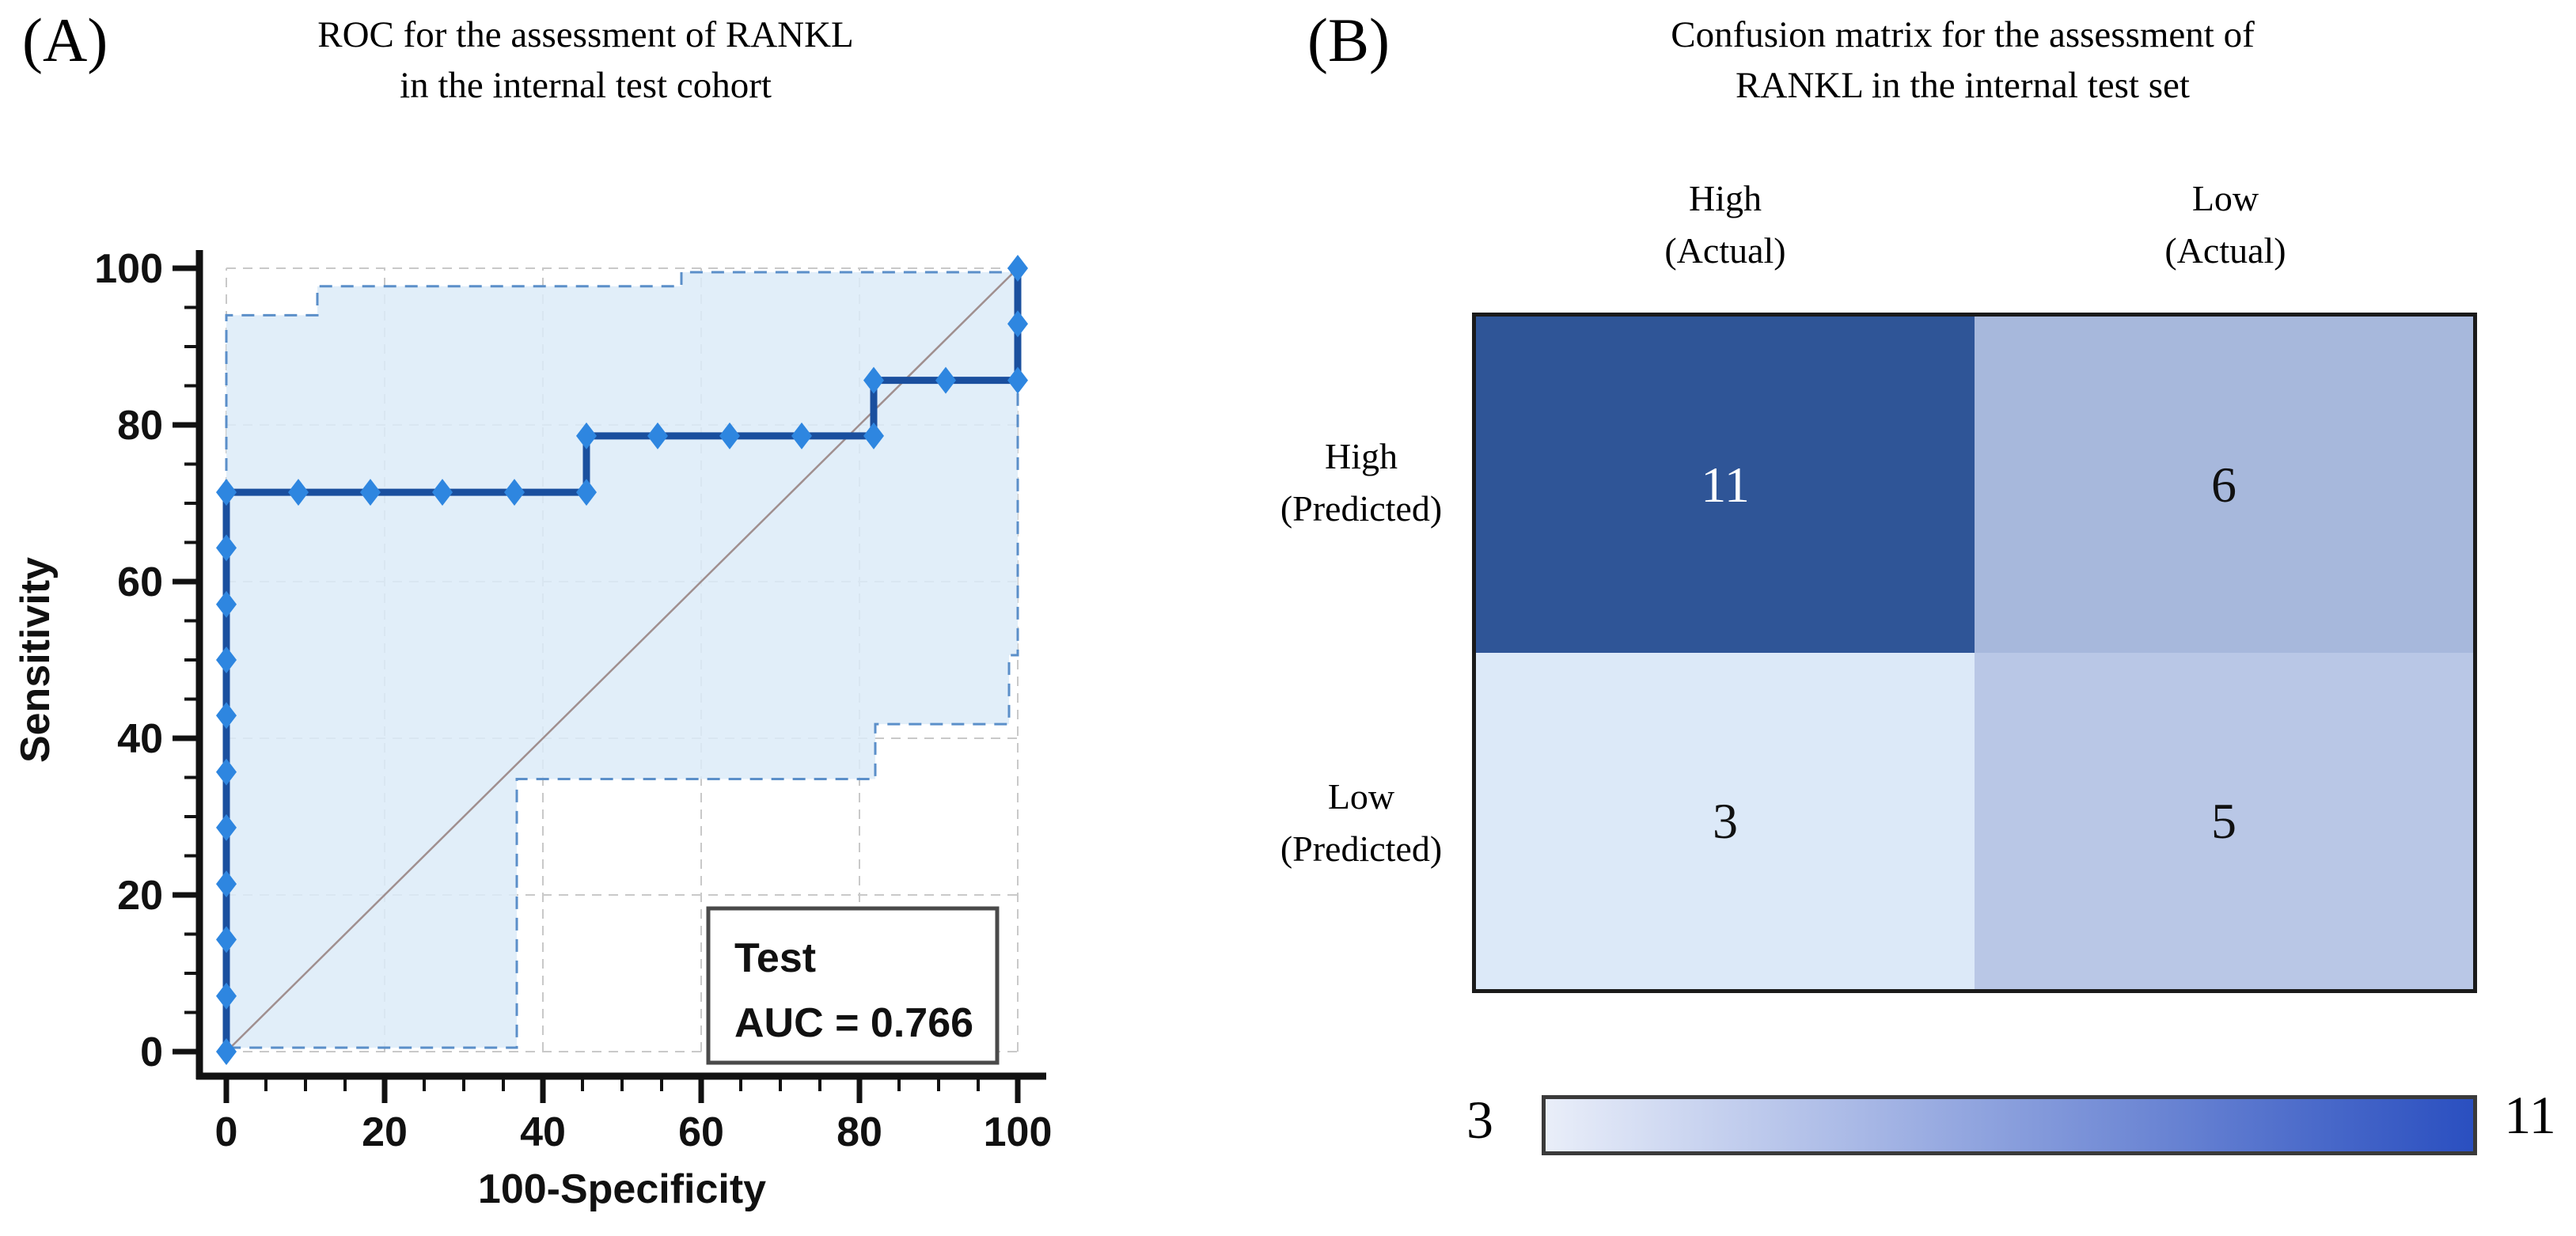 The width and height of the screenshot is (2576, 1236). I want to click on cm-title-line1: Confusion matrix for the assessment of, so click(1963, 34).